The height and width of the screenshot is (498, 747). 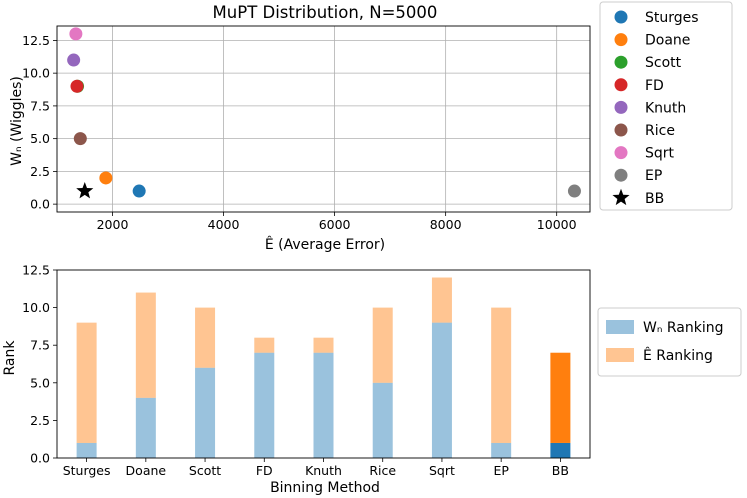 What do you see at coordinates (80, 139) in the screenshot?
I see `scatter-point-rice` at bounding box center [80, 139].